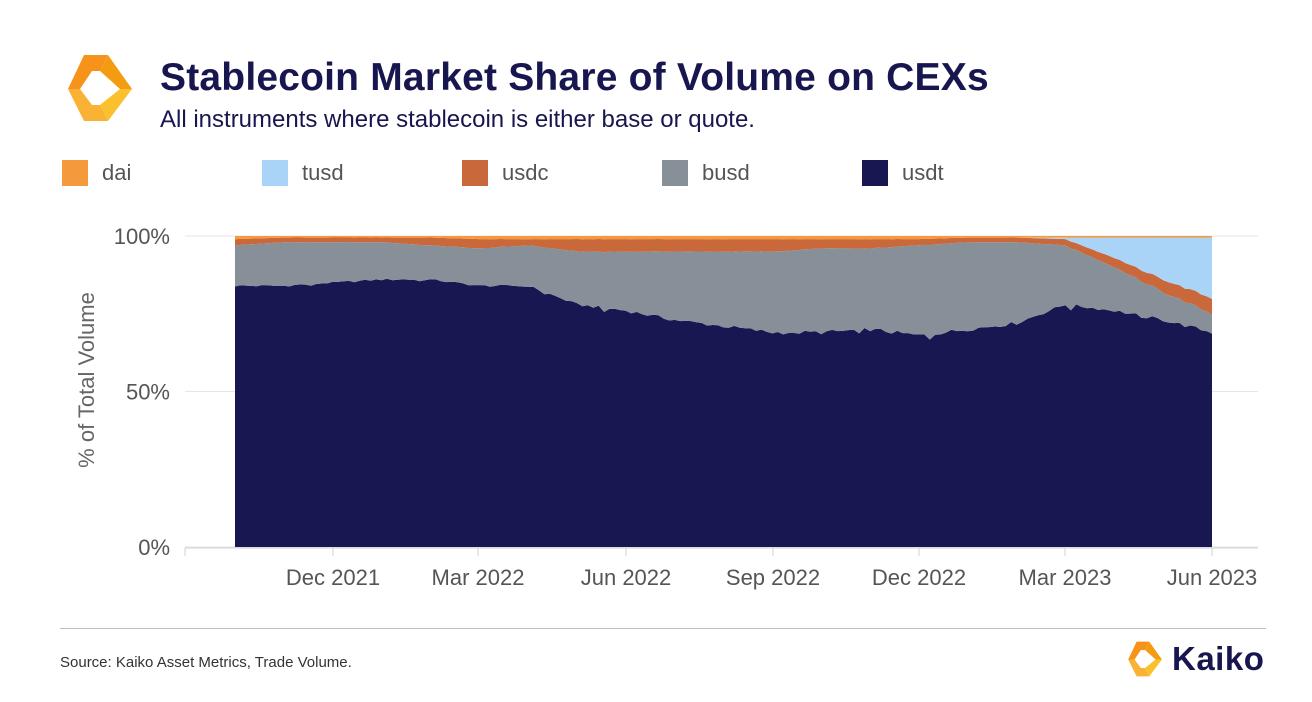 The image size is (1312, 702). I want to click on kaiko-logo-icon, so click(100, 88).